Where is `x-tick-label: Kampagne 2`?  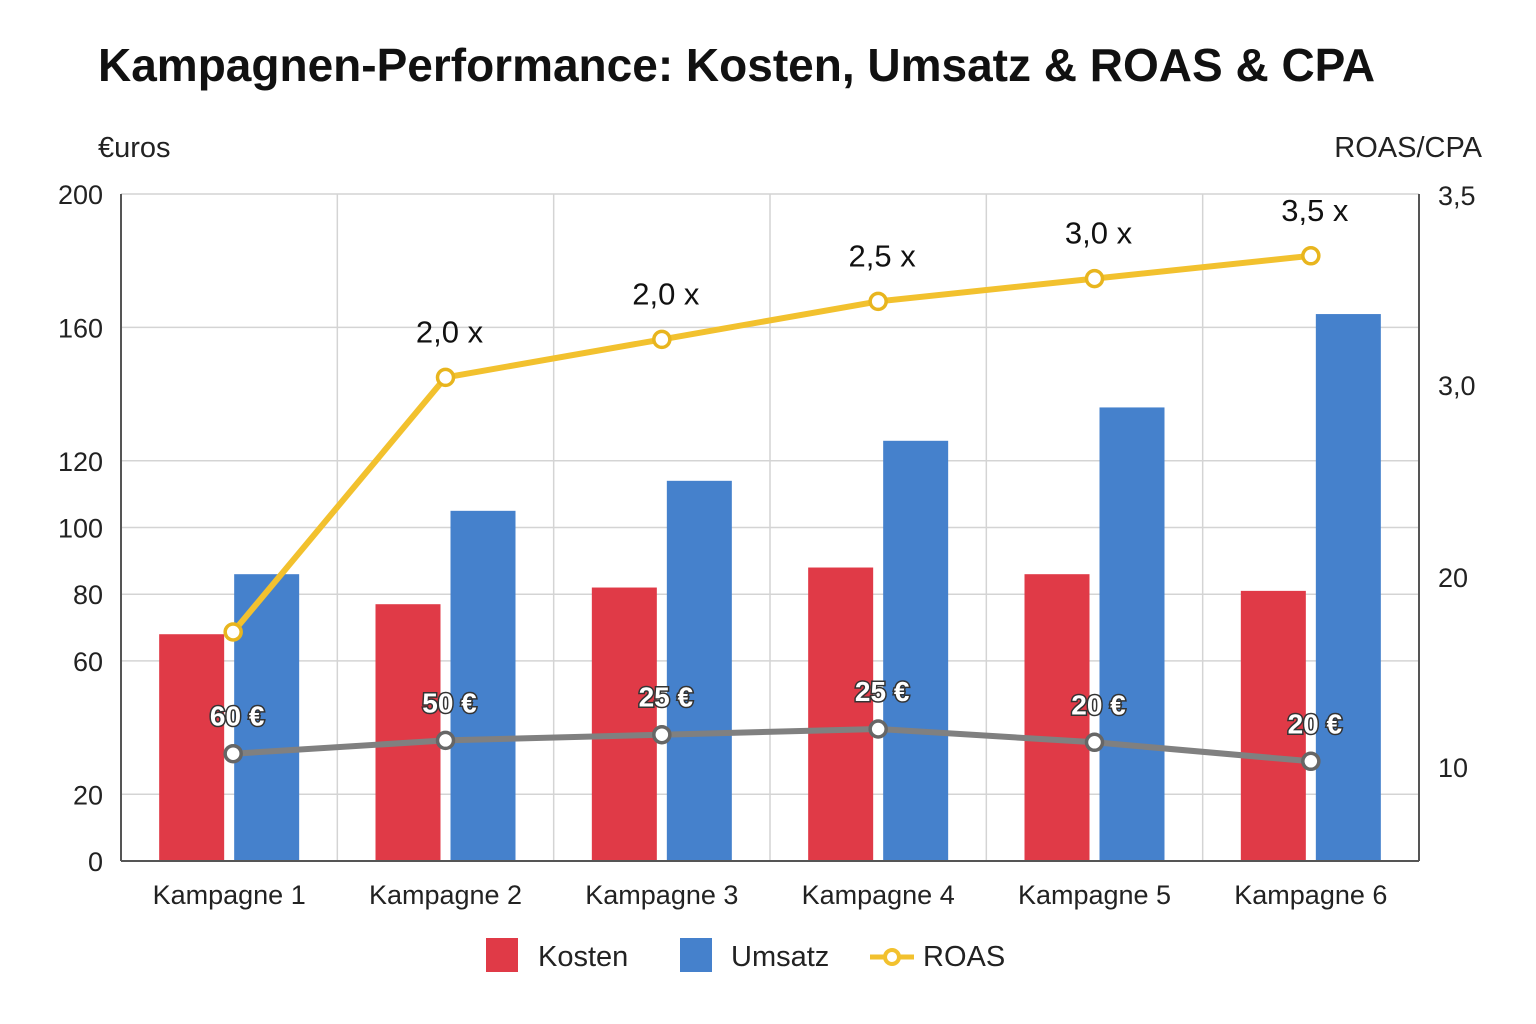 x-tick-label: Kampagne 2 is located at coordinates (445, 895).